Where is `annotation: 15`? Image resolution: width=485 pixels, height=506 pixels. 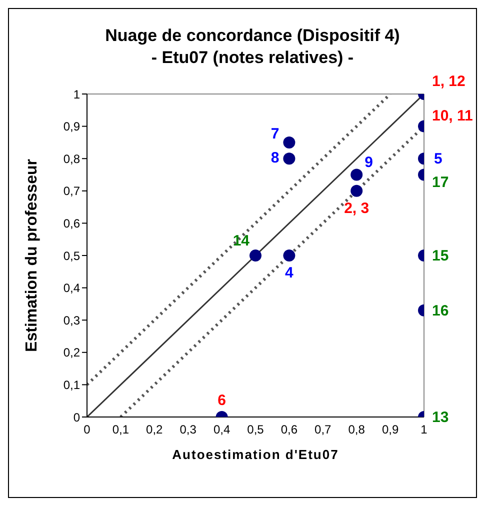
annotation: 15 is located at coordinates (440, 256).